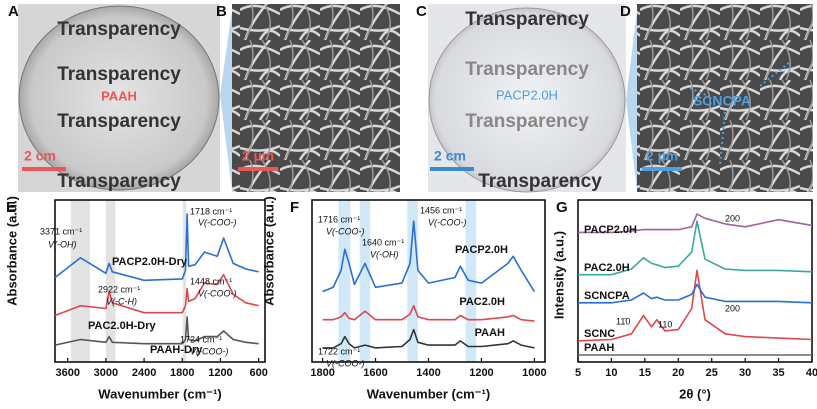  What do you see at coordinates (61, 231) in the screenshot?
I see `annotation: 3371 cm⁻¹` at bounding box center [61, 231].